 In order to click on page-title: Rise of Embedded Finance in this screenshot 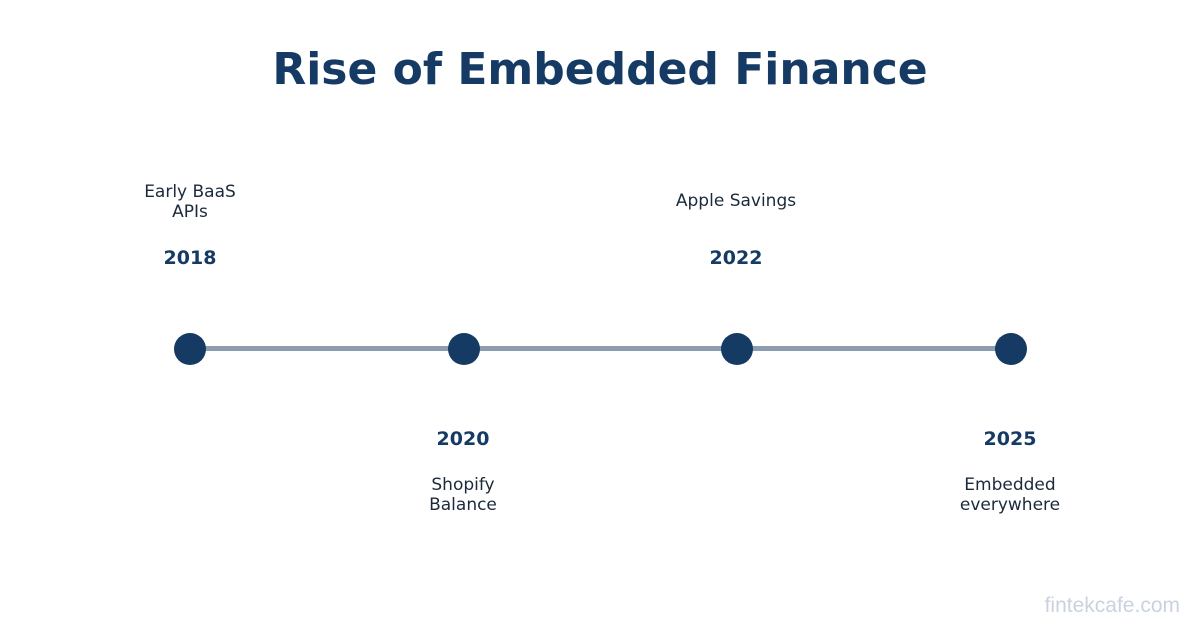, I will do `click(600, 69)`.